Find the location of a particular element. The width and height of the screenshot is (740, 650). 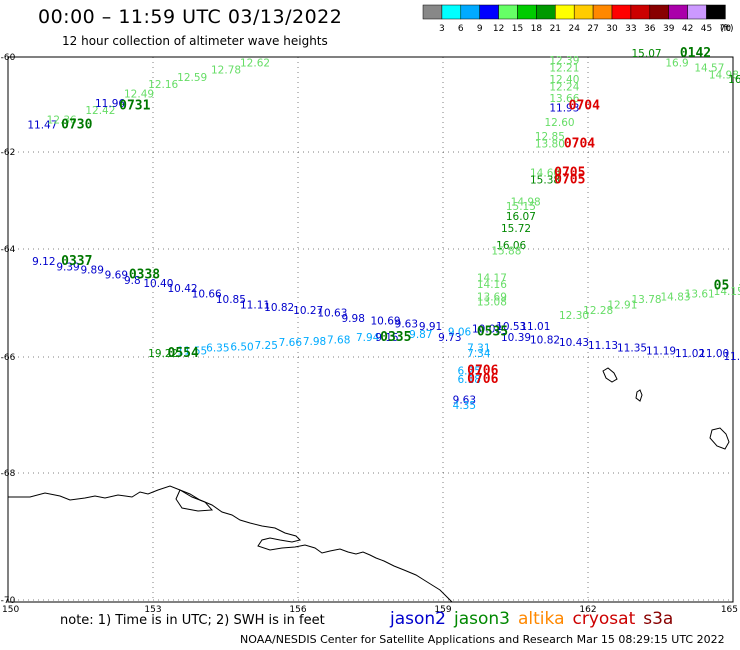

legend-tick-label: 24 is located at coordinates (574, 29).